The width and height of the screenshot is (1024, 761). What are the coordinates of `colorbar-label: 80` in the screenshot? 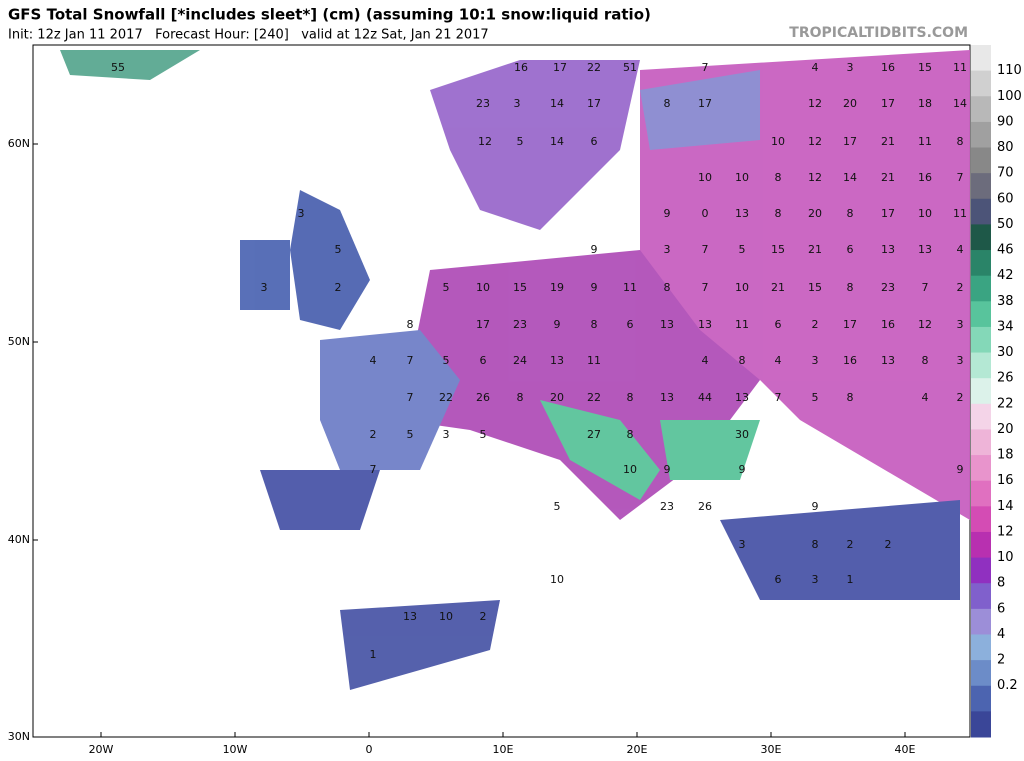 It's located at (1005, 147).